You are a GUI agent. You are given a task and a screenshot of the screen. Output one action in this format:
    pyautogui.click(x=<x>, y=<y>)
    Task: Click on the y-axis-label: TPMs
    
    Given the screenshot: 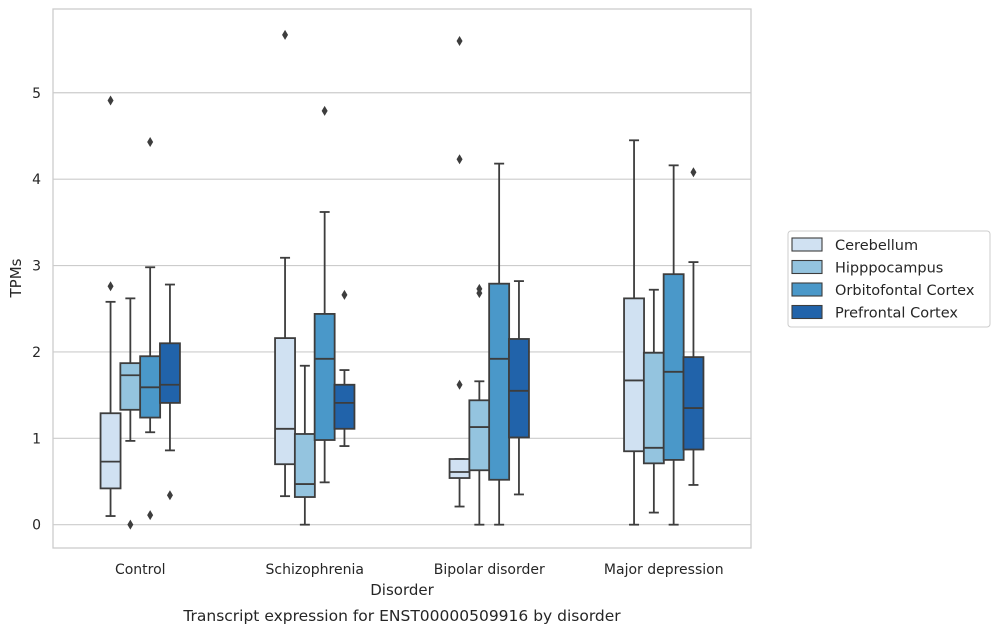 What is the action you would take?
    pyautogui.click(x=16, y=278)
    